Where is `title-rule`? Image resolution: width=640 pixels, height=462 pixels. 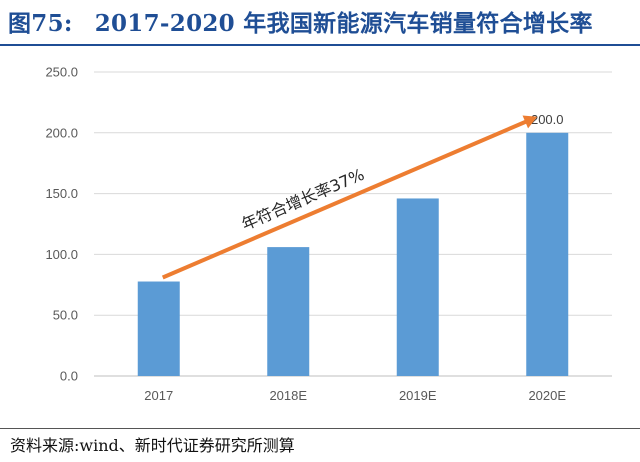 title-rule is located at coordinates (320, 45).